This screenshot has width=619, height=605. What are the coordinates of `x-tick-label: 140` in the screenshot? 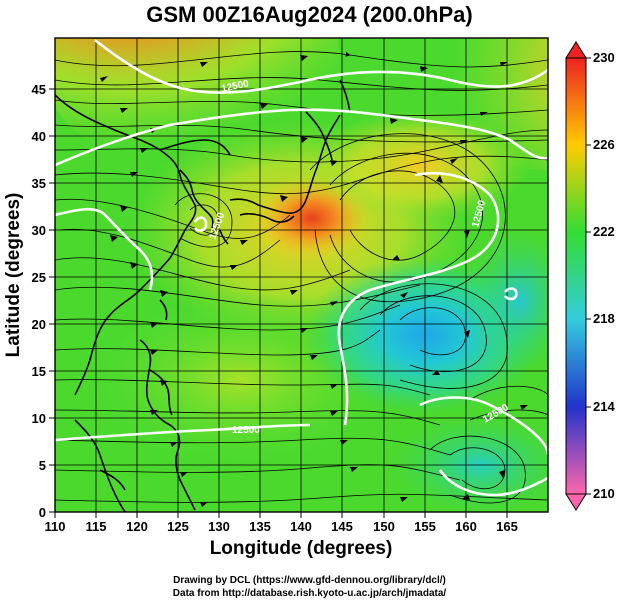 It's located at (301, 526).